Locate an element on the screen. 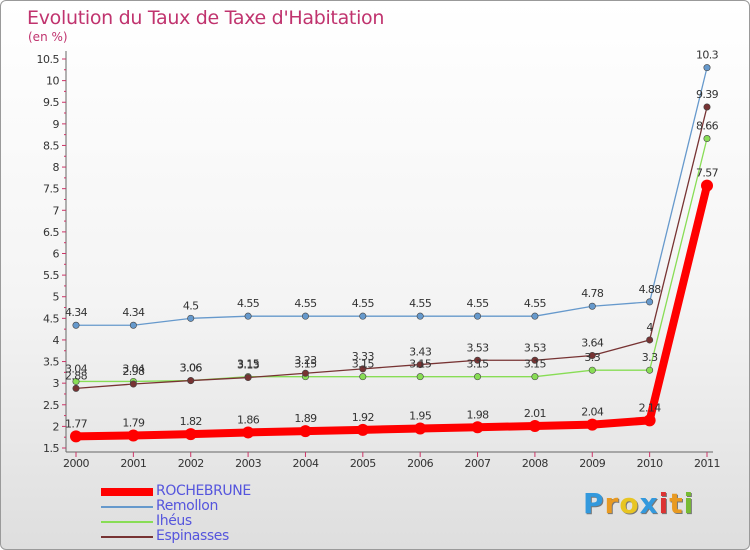 The width and height of the screenshot is (750, 550). x-tick-label: 2002 is located at coordinates (191, 463).